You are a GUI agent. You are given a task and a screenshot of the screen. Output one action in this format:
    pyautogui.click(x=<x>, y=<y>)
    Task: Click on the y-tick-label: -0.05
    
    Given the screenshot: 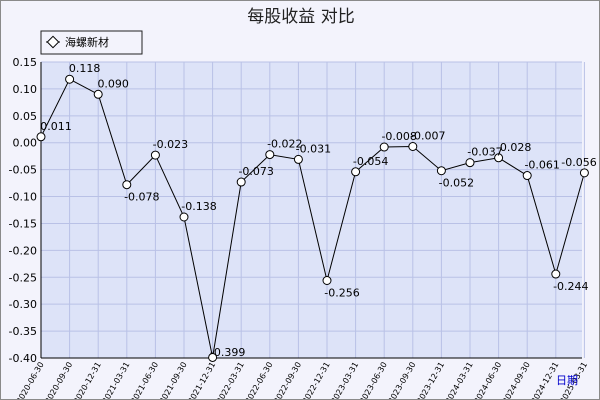 What is the action you would take?
    pyautogui.click(x=23, y=170)
    